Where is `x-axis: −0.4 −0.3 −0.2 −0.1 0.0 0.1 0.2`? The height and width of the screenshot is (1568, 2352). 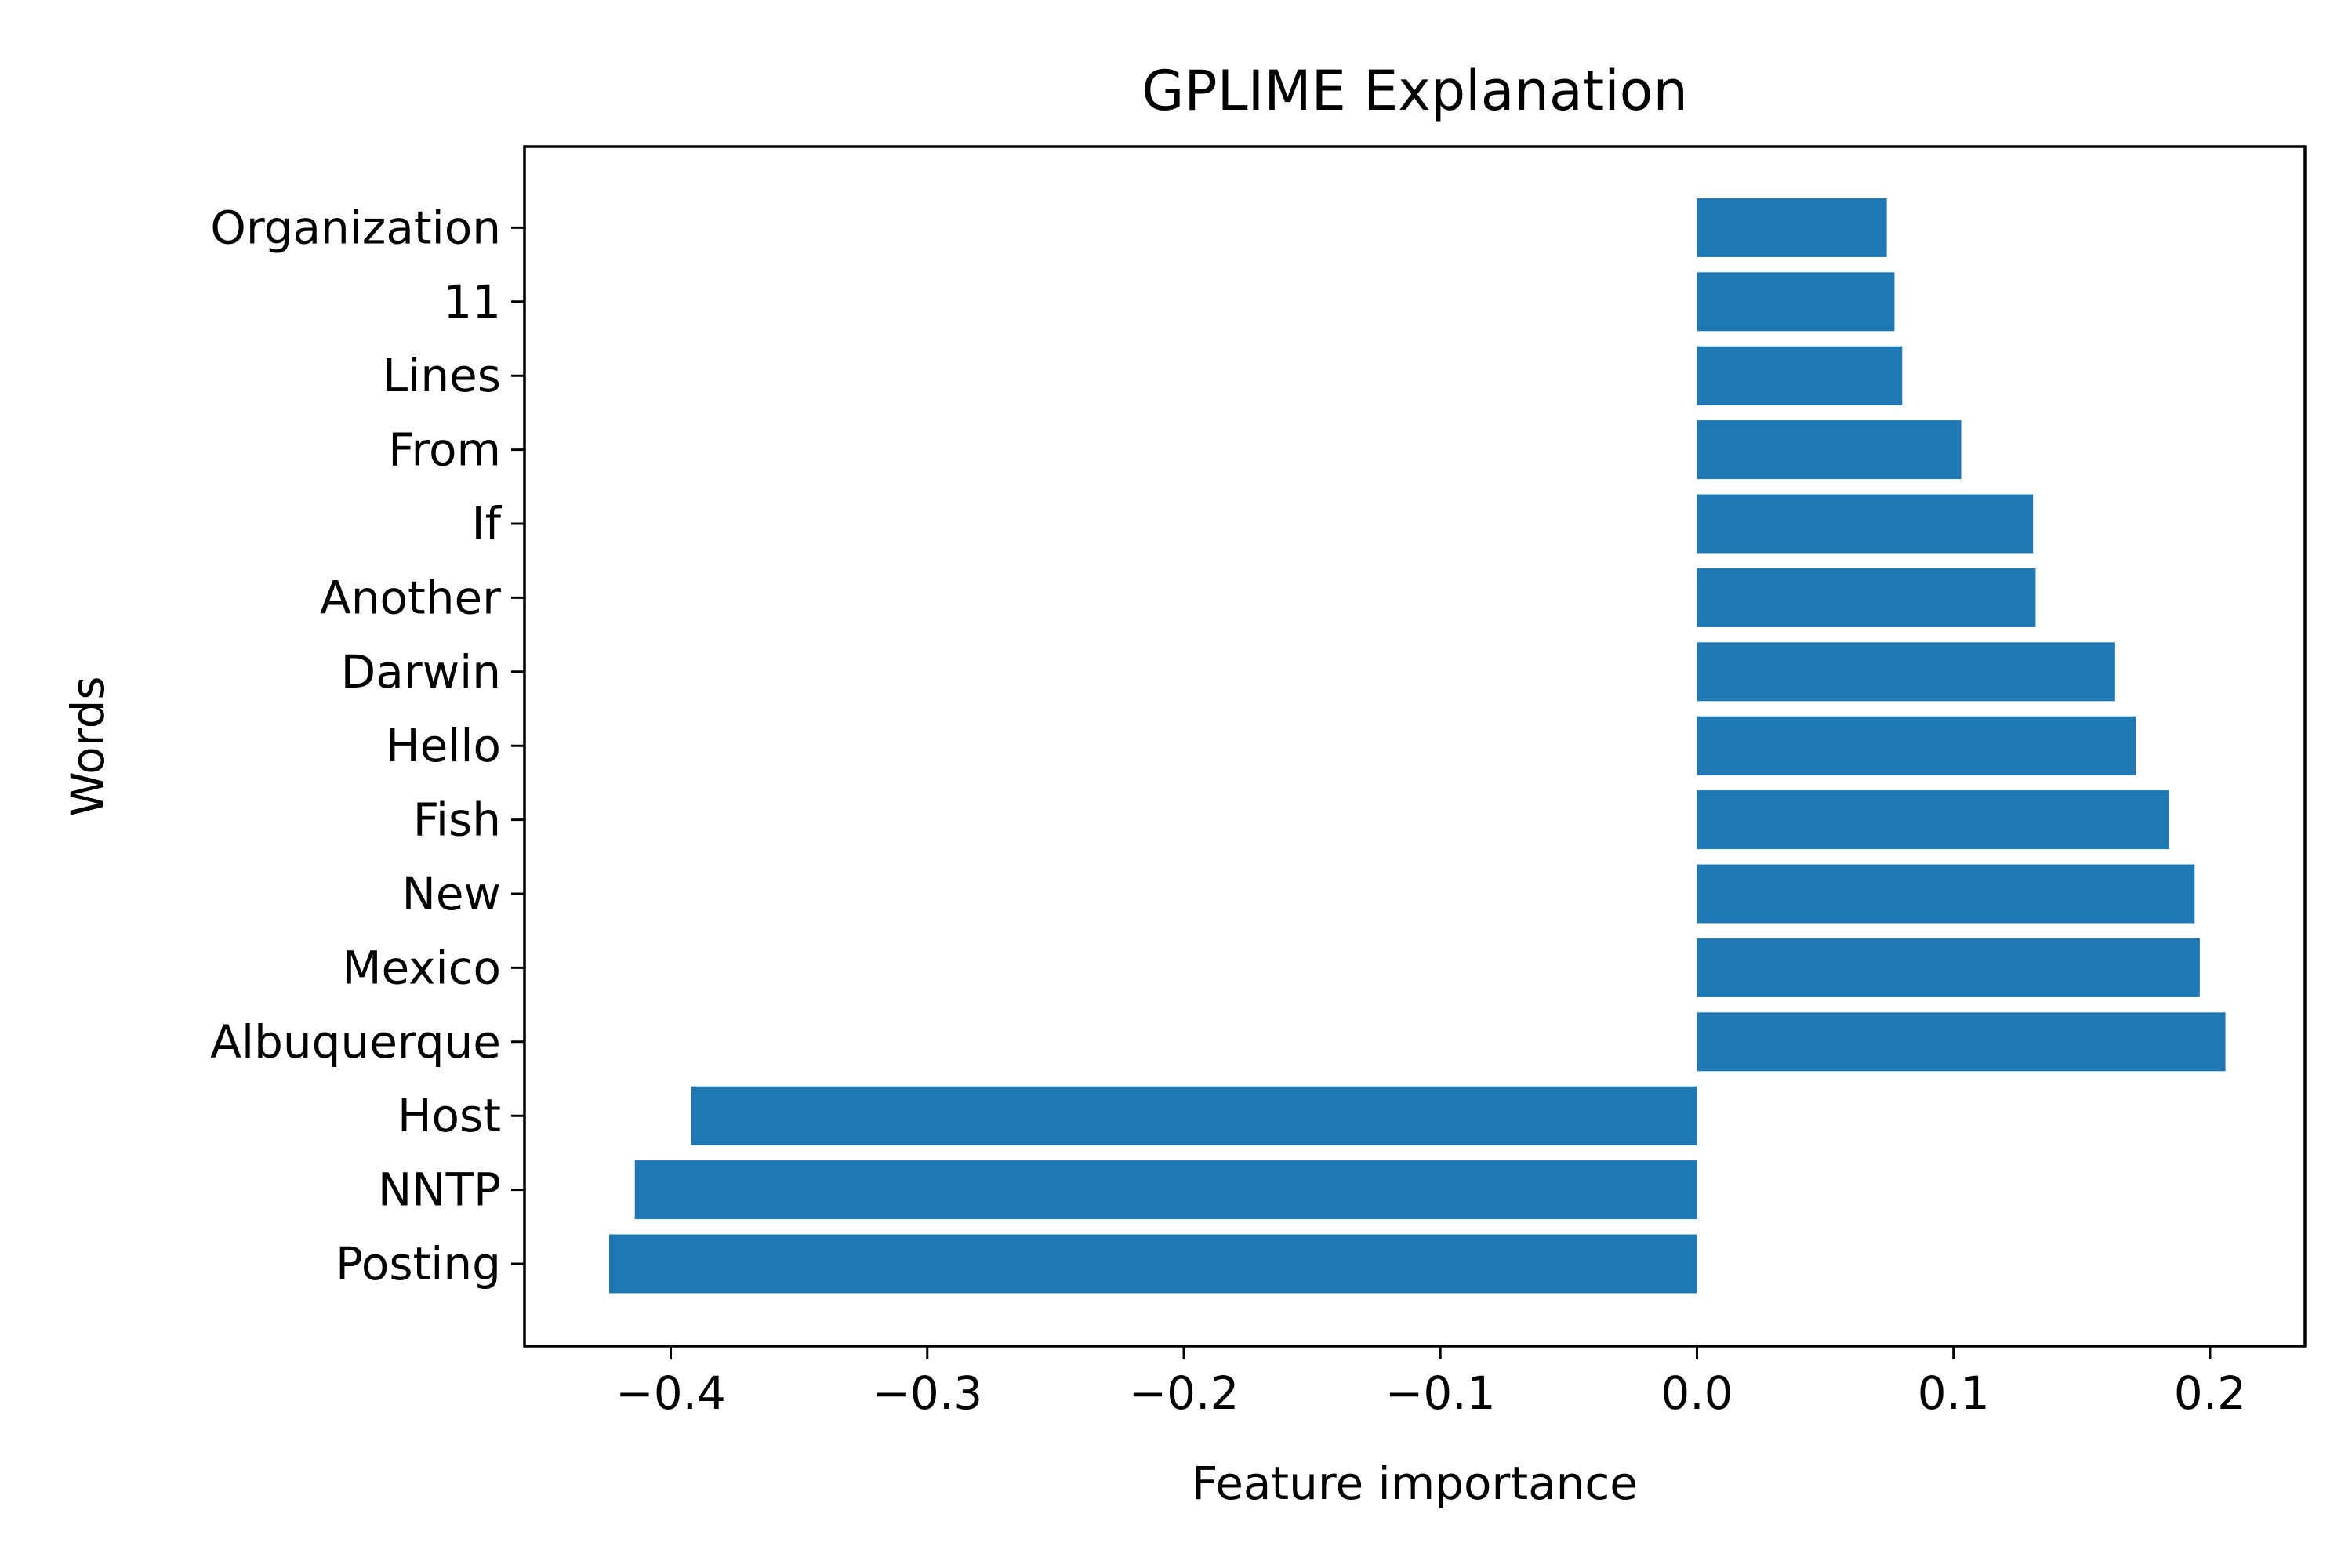 x-axis: −0.4 −0.3 −0.2 −0.1 0.0 0.1 0.2 is located at coordinates (1430, 1383).